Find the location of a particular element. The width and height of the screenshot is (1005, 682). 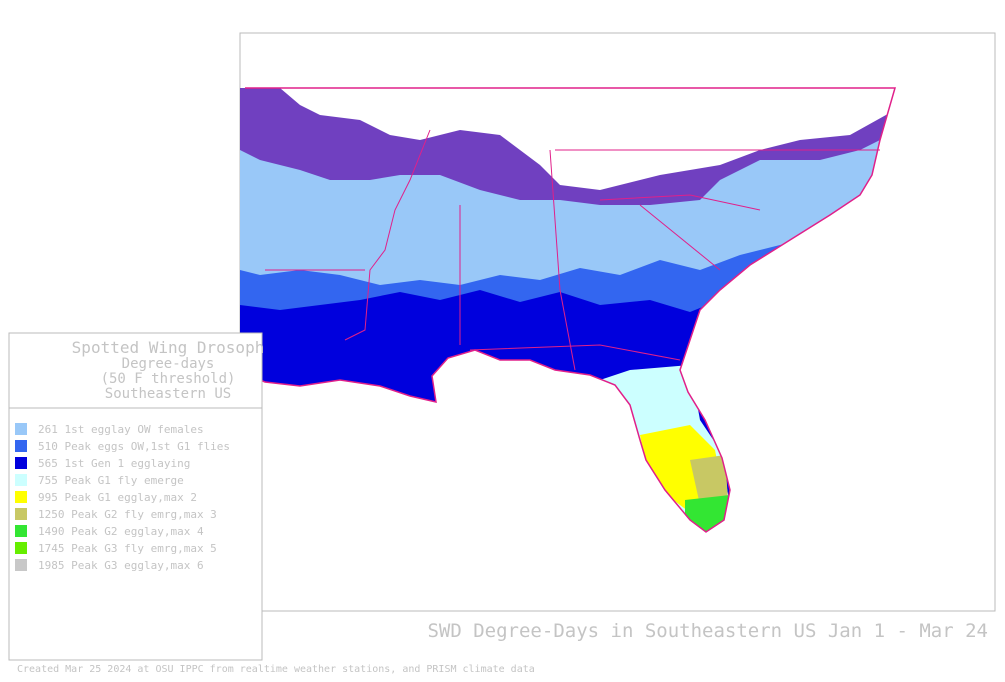

legend-label: 510 Peak eggs OW,1st G1 flies is located at coordinates (134, 446).